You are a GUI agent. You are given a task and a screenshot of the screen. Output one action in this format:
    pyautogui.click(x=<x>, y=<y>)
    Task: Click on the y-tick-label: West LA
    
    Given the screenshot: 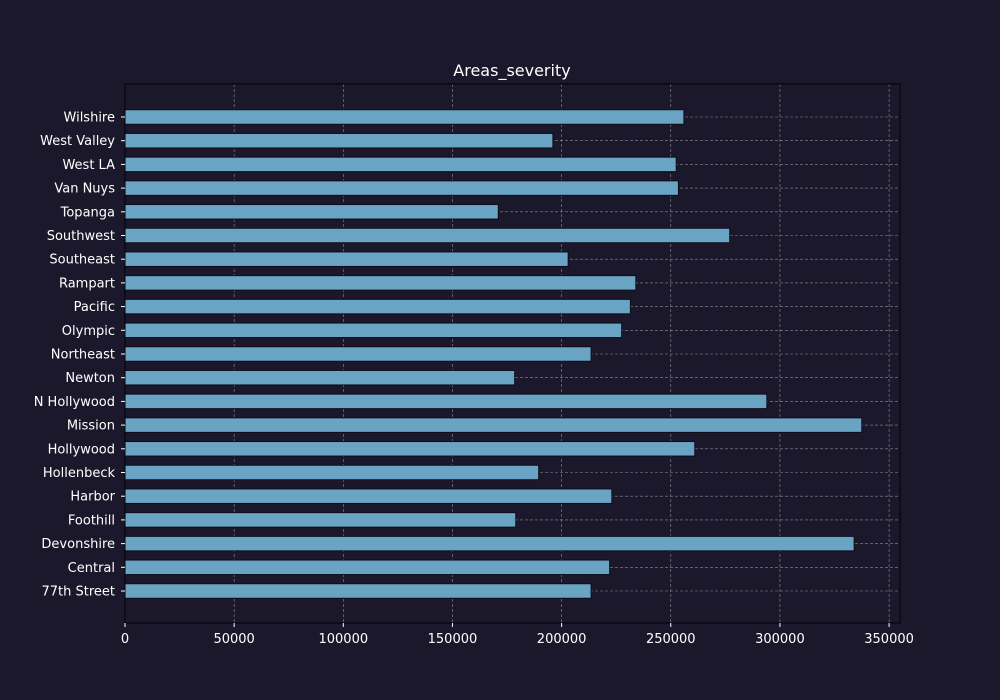 What is the action you would take?
    pyautogui.click(x=88, y=165)
    